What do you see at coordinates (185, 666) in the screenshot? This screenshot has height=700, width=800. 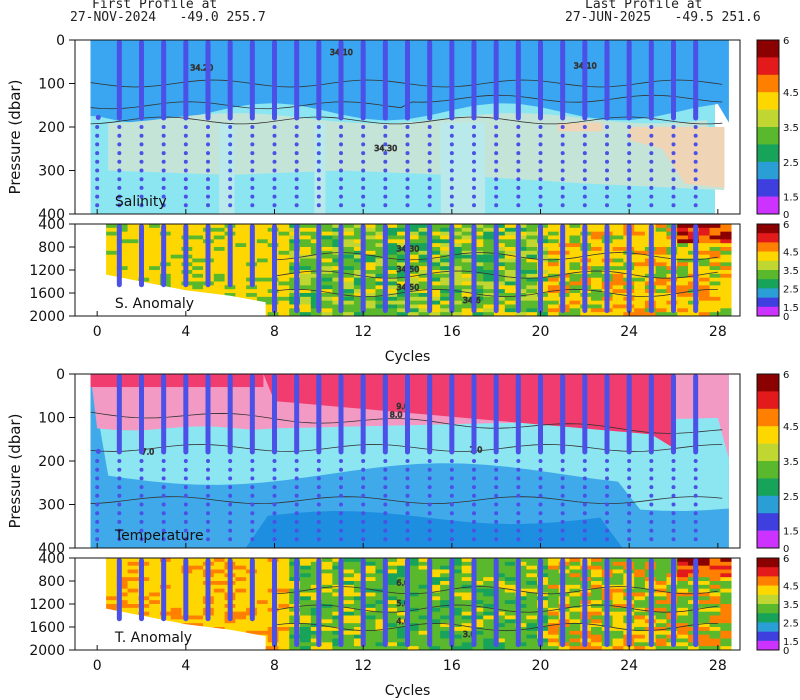 I see `x-tick-label: 4` at bounding box center [185, 666].